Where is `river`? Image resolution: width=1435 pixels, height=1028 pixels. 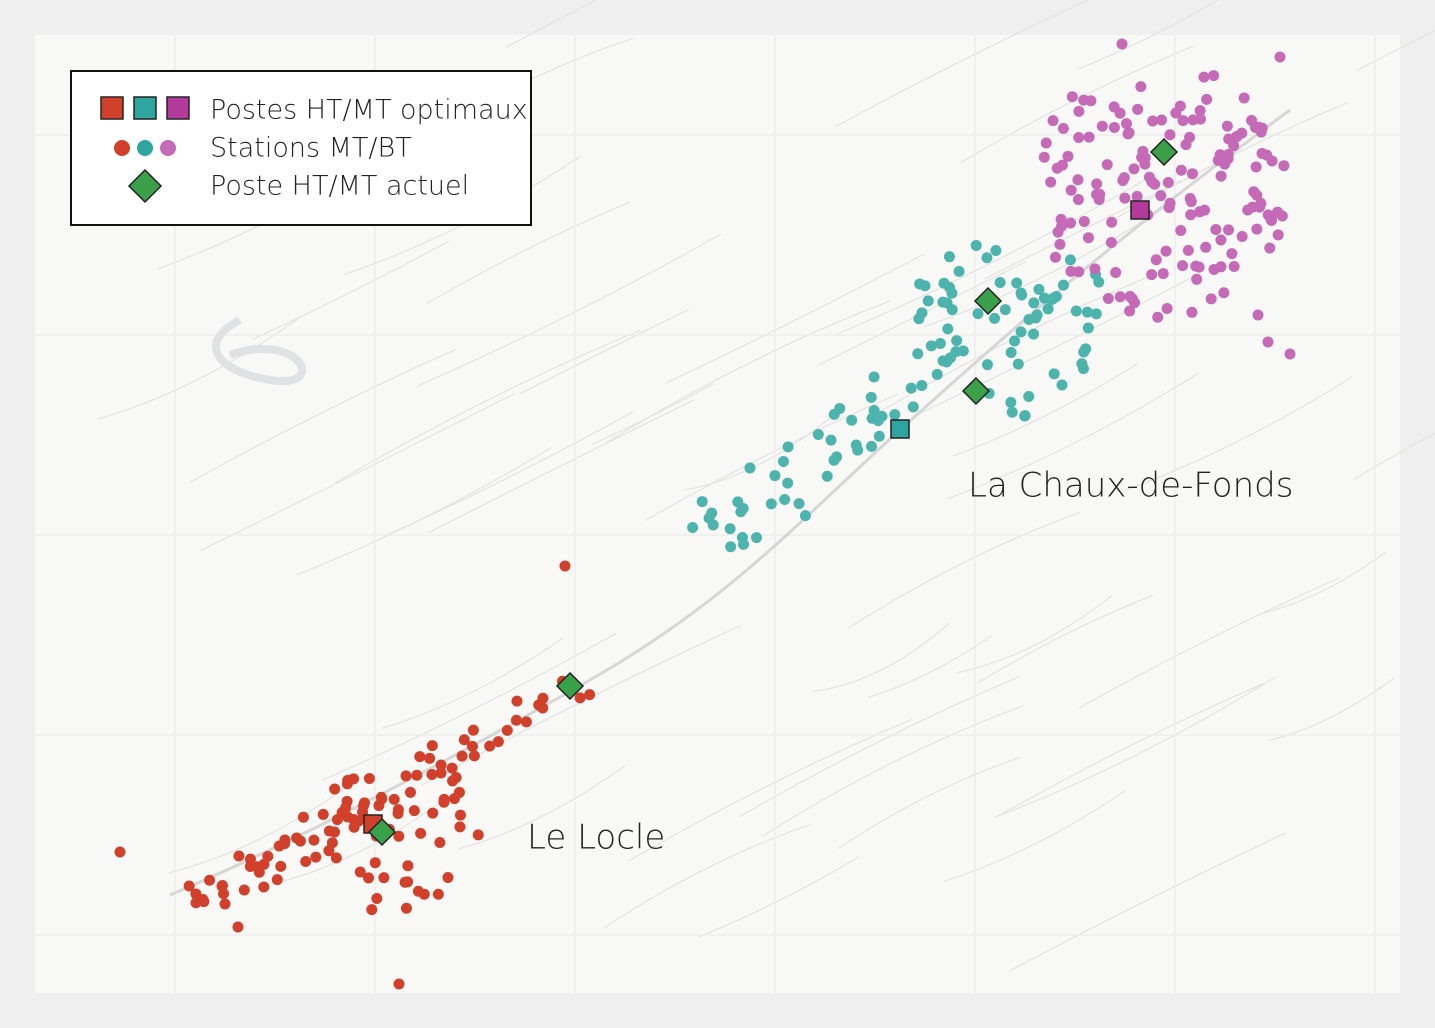 river is located at coordinates (259, 351).